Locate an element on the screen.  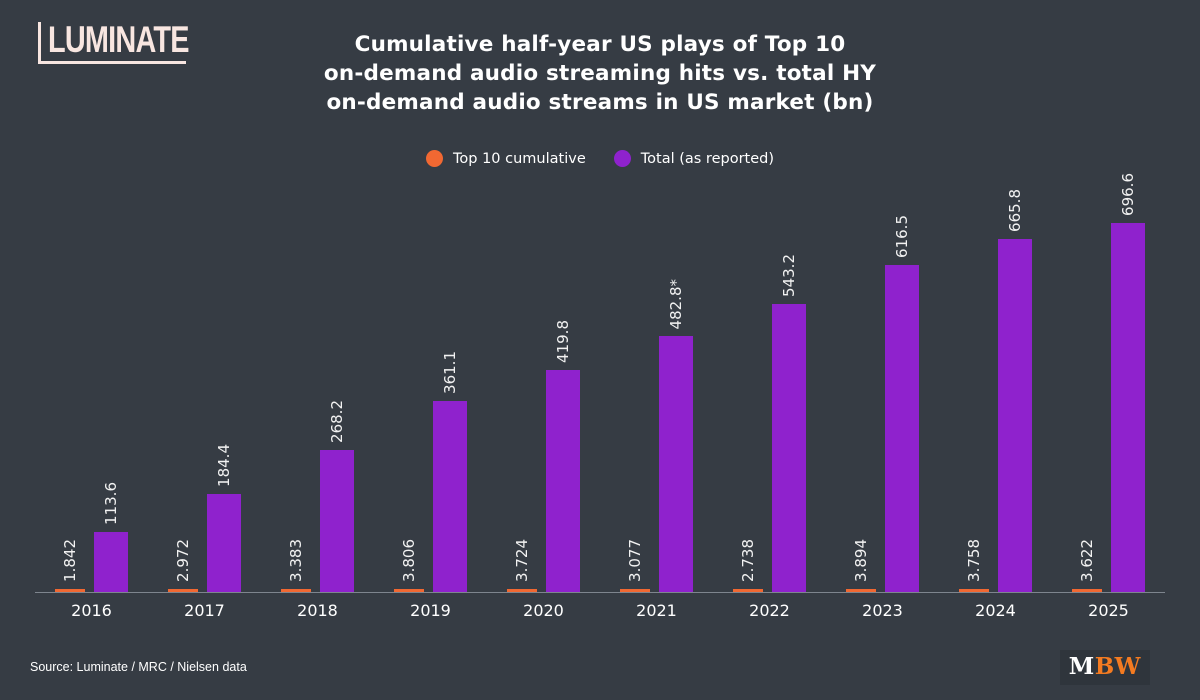
bar-wrap-top10-2018: 3.383 is located at coordinates (296, 565).